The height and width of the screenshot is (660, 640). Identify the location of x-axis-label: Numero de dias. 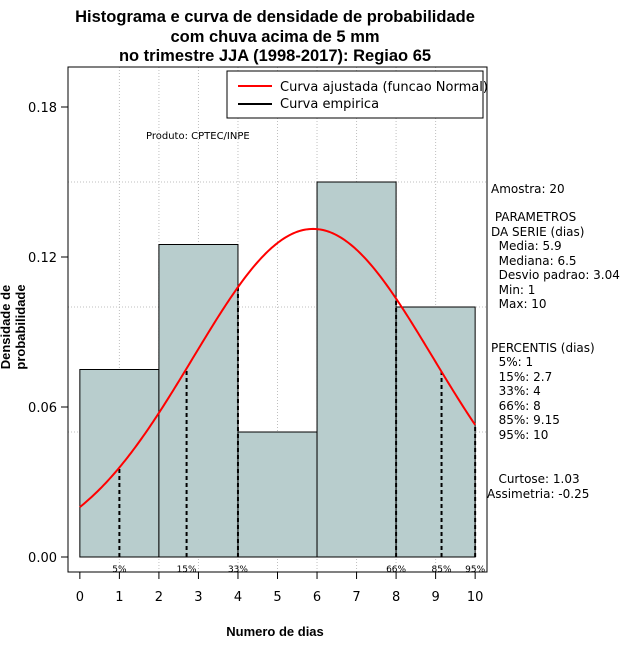
(275, 631).